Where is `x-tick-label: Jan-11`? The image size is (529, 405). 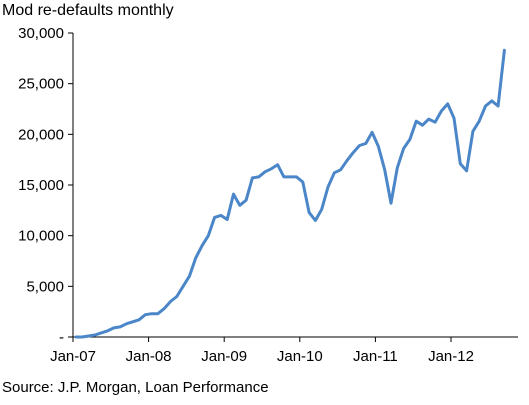 x-tick-label: Jan-11 is located at coordinates (375, 356).